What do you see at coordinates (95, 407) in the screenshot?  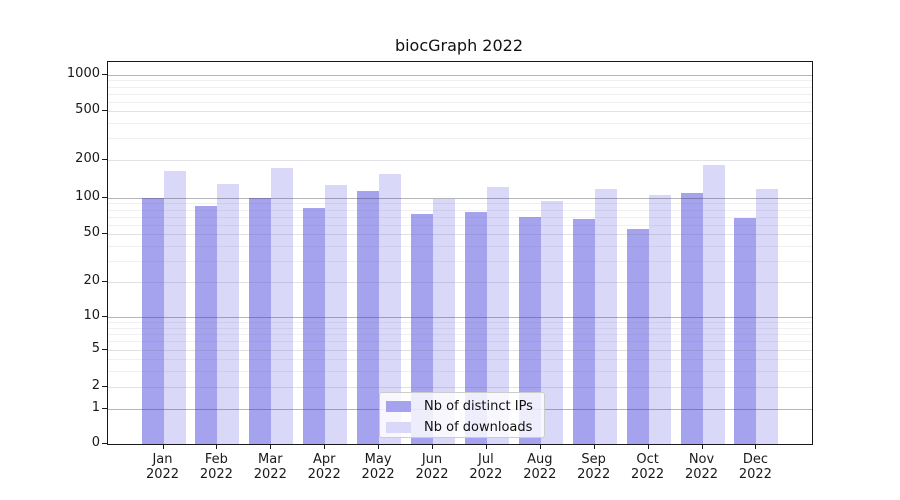 I see `y-tick-label: 1` at bounding box center [95, 407].